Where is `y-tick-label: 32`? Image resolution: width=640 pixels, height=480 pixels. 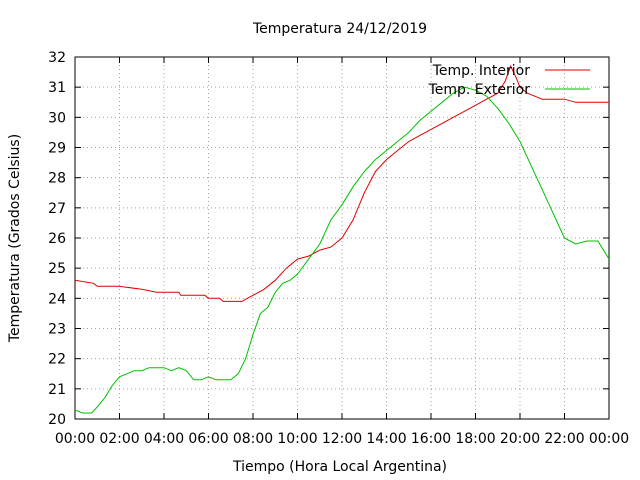
y-tick-label: 32 is located at coordinates (57, 58).